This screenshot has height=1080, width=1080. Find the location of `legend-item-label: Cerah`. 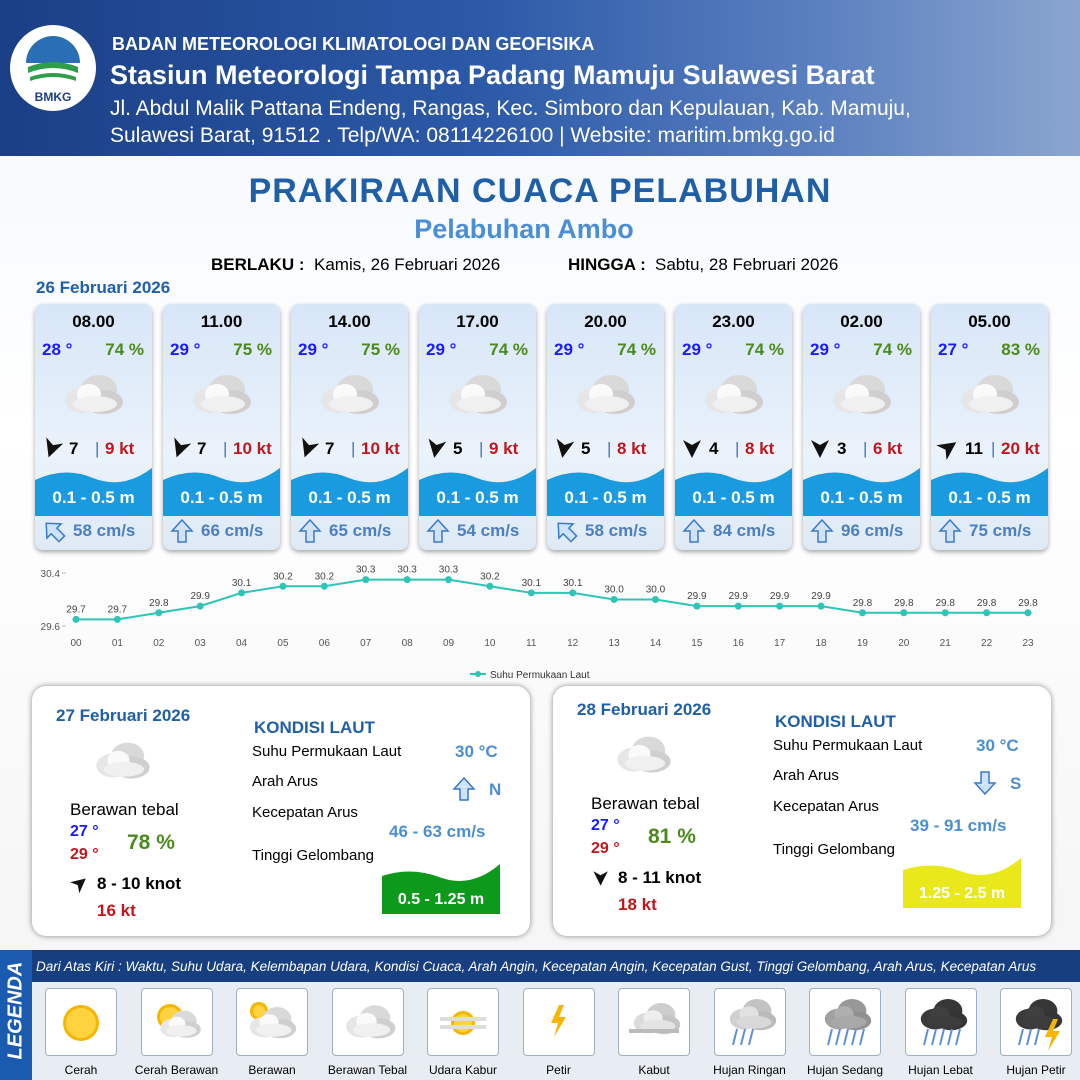

legend-item-label: Cerah is located at coordinates (81, 1070).